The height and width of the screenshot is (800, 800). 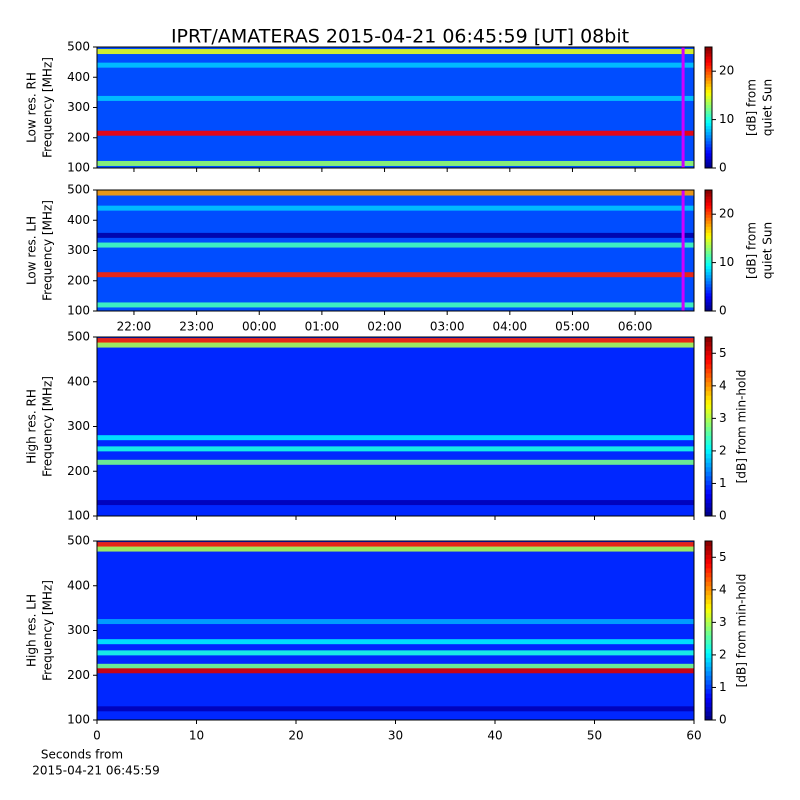 What do you see at coordinates (742, 427) in the screenshot?
I see `colorbar-label: [dB] from min-hold` at bounding box center [742, 427].